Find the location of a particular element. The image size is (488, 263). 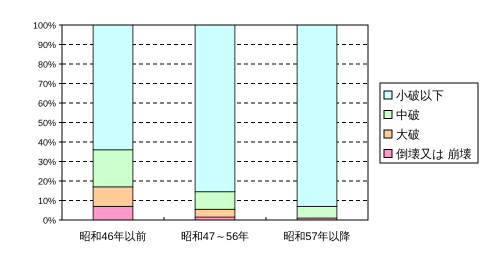

legend-label: 倒壊又は 崩壊 is located at coordinates (434, 154).